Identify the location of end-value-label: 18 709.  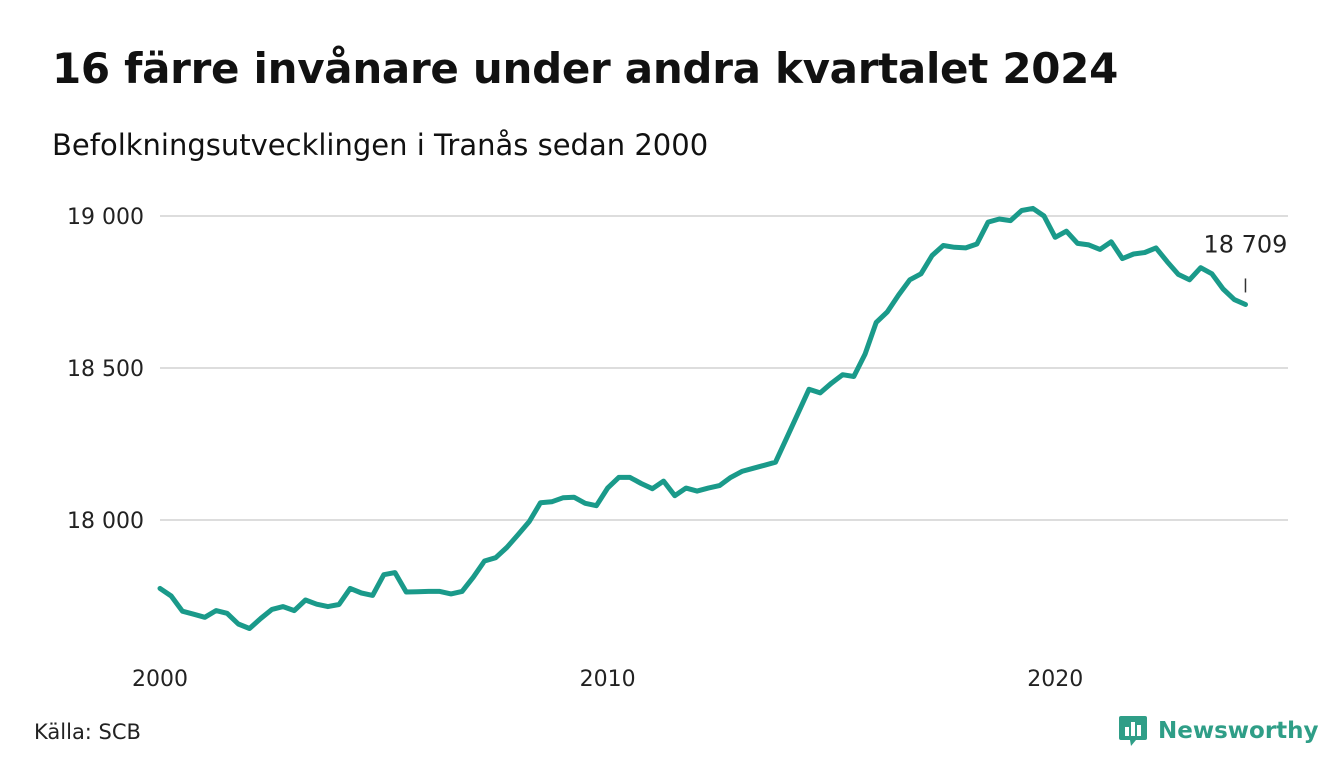
(1245, 244).